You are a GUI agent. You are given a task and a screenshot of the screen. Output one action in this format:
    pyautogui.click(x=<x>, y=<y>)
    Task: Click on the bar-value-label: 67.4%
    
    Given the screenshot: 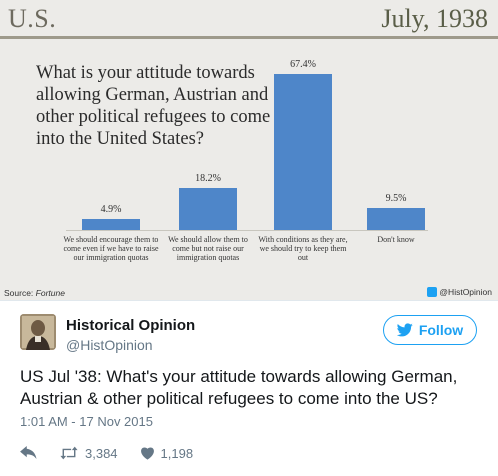 What is the action you would take?
    pyautogui.click(x=303, y=65)
    